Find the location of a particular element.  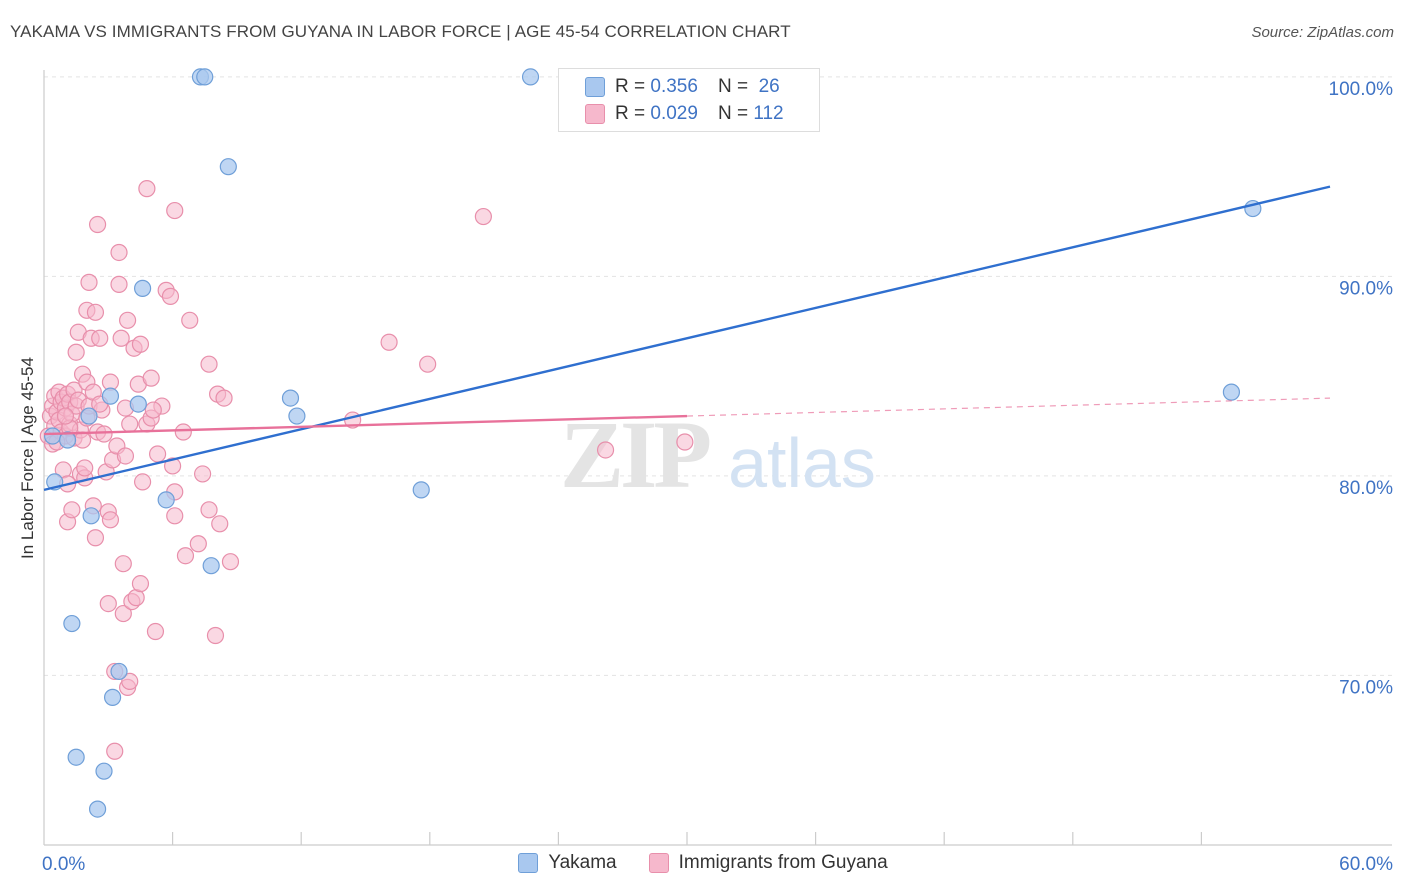

legend-n-value: 26 is located at coordinates (769, 86).